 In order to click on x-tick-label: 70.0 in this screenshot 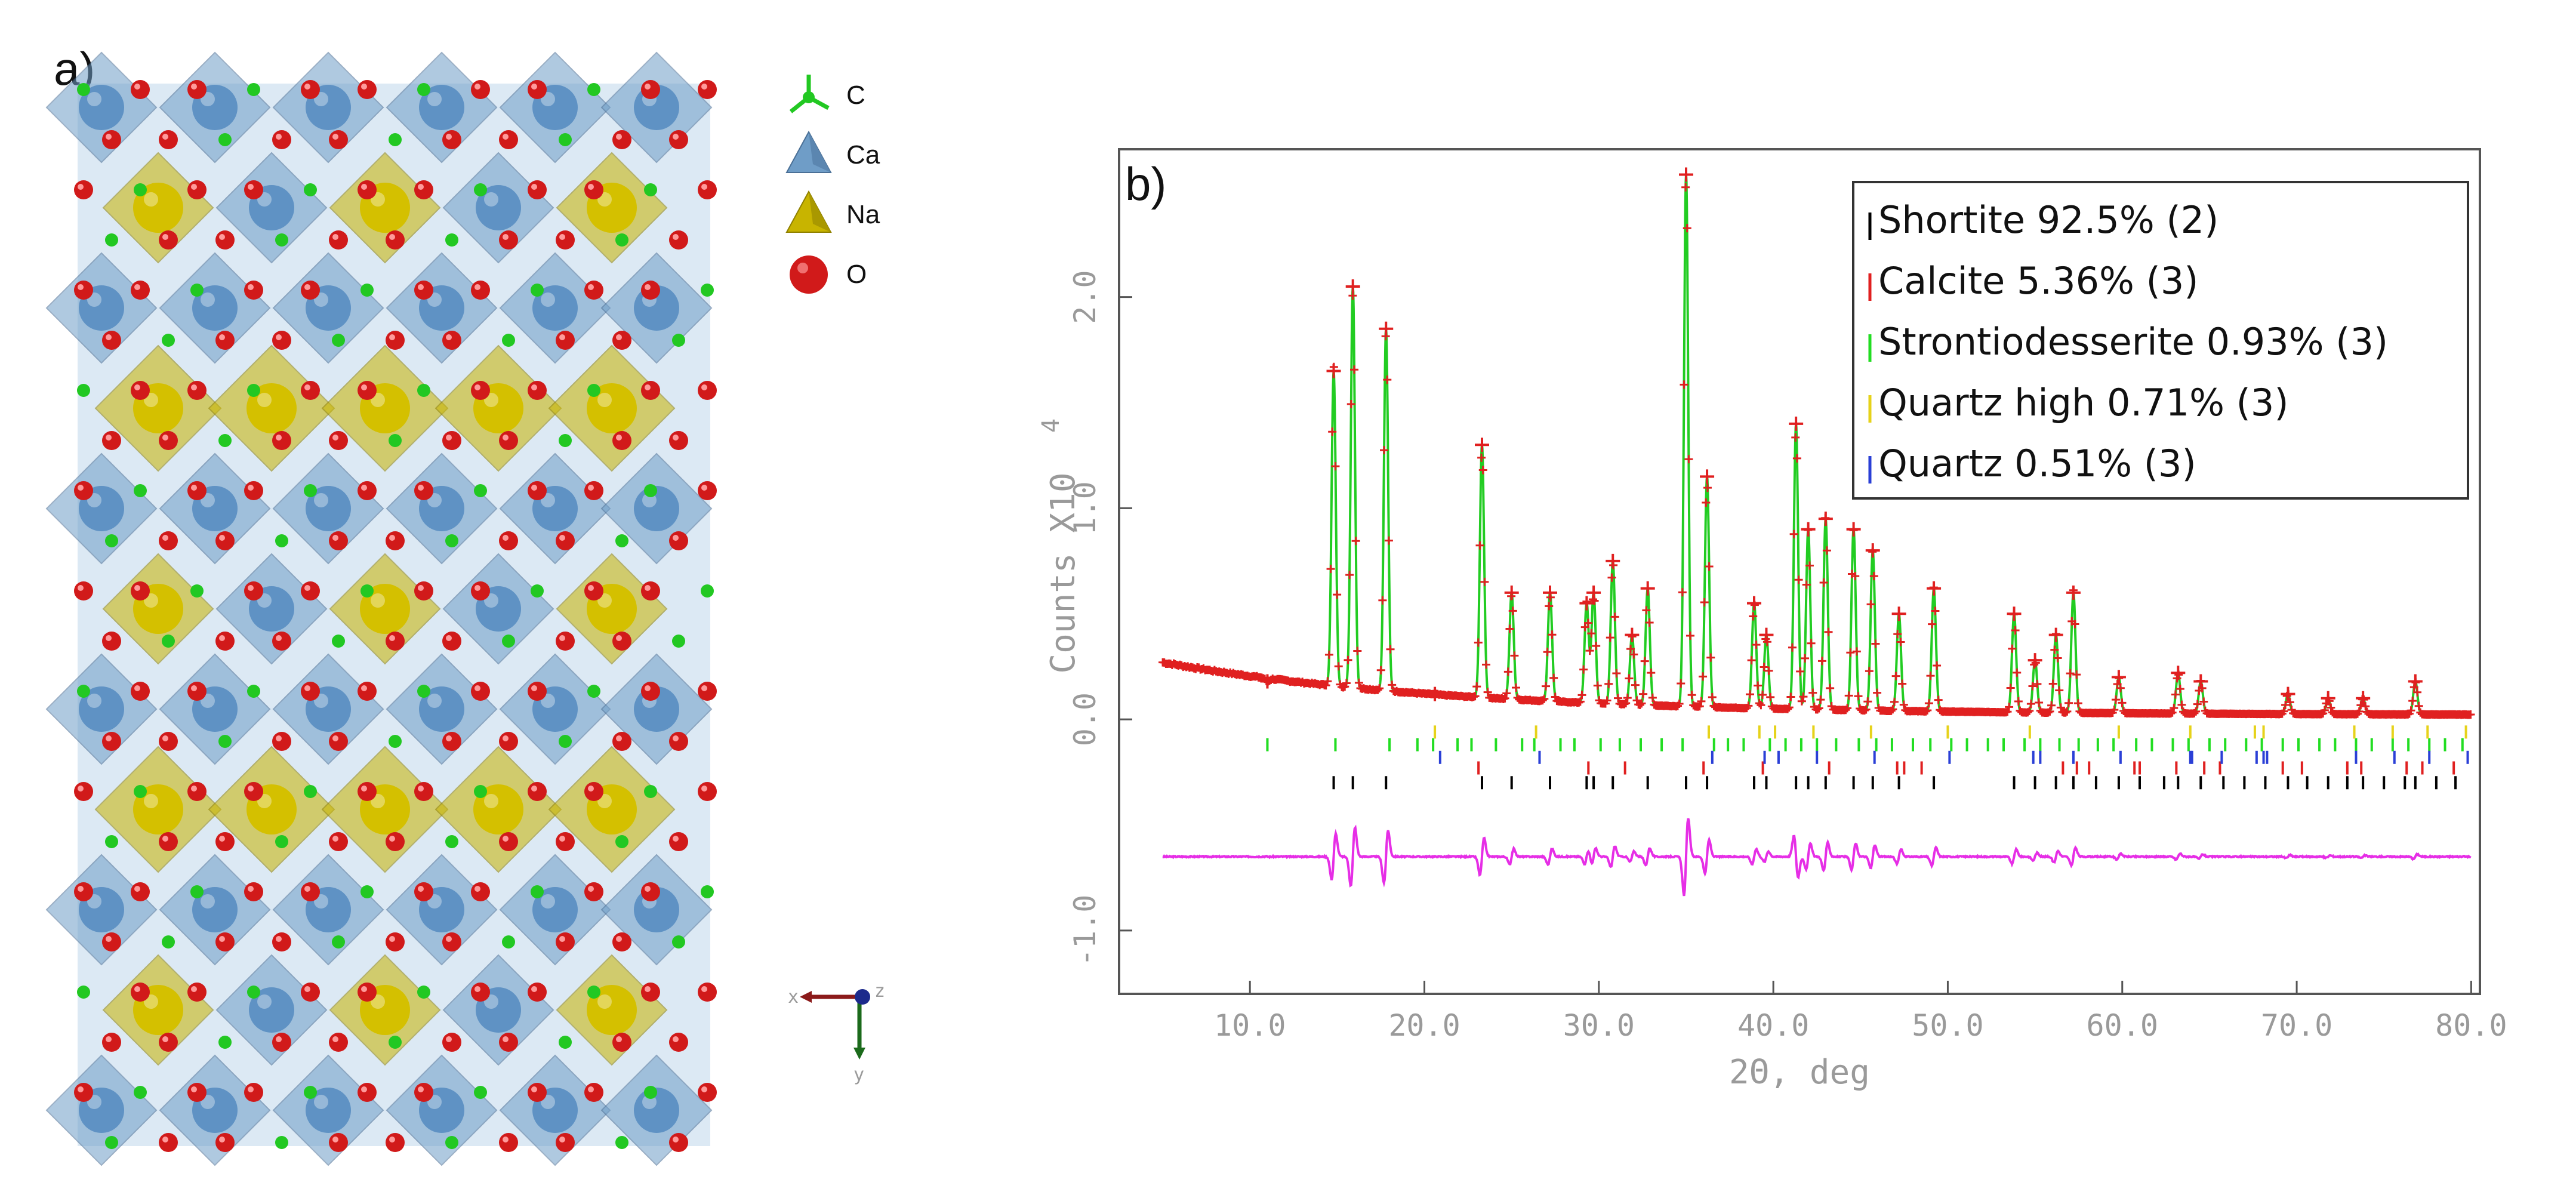, I will do `click(2296, 1025)`.